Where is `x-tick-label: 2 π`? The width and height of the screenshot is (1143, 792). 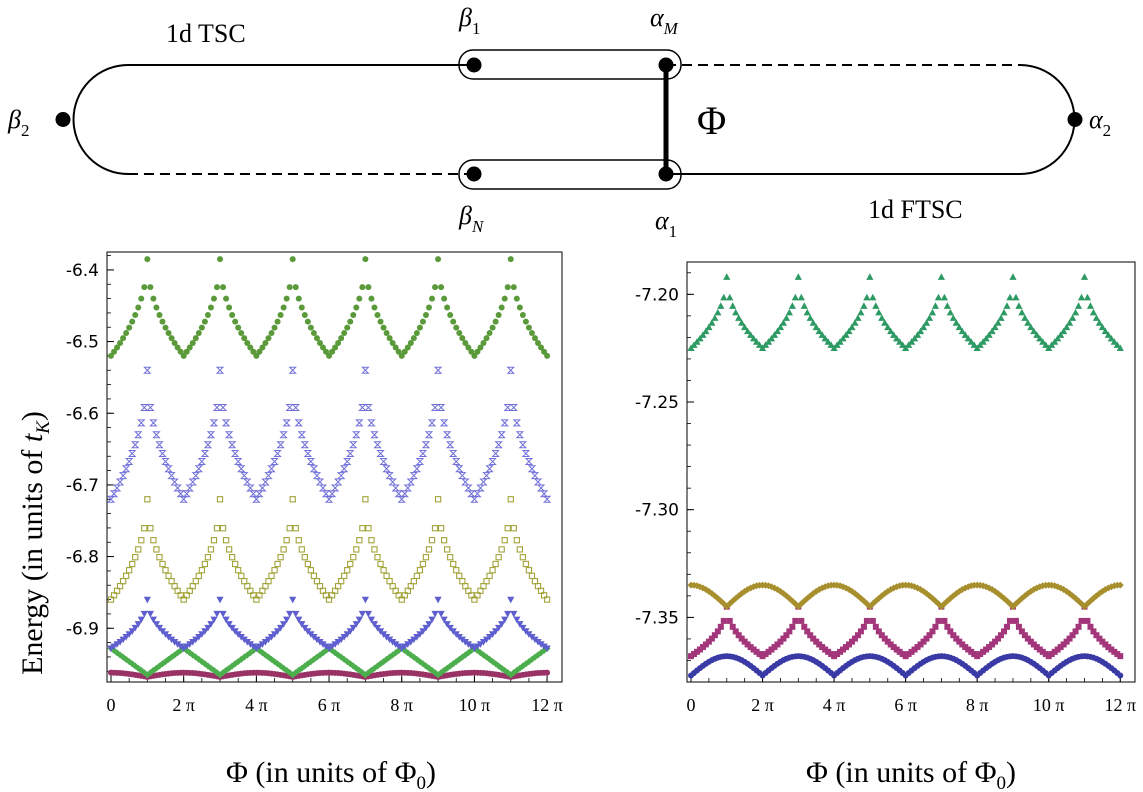
x-tick-label: 2 π is located at coordinates (762, 705).